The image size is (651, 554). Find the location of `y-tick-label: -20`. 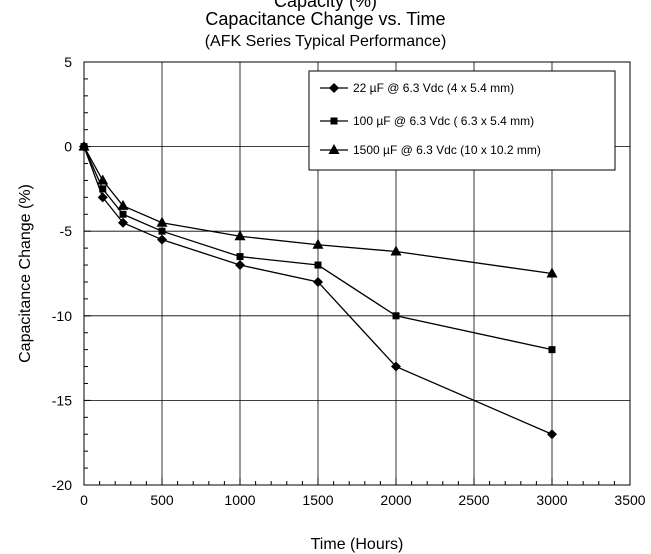

y-tick-label: -20 is located at coordinates (62, 485).